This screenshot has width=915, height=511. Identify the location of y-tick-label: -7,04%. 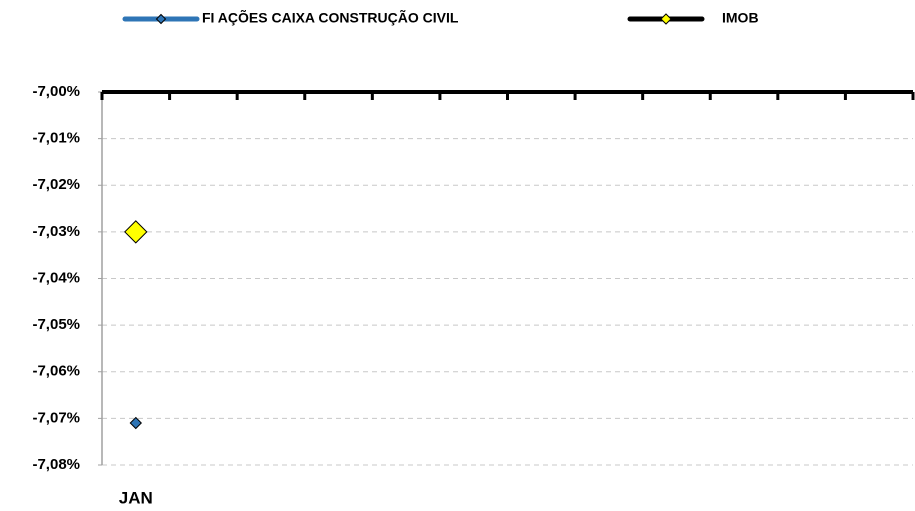
(56, 277).